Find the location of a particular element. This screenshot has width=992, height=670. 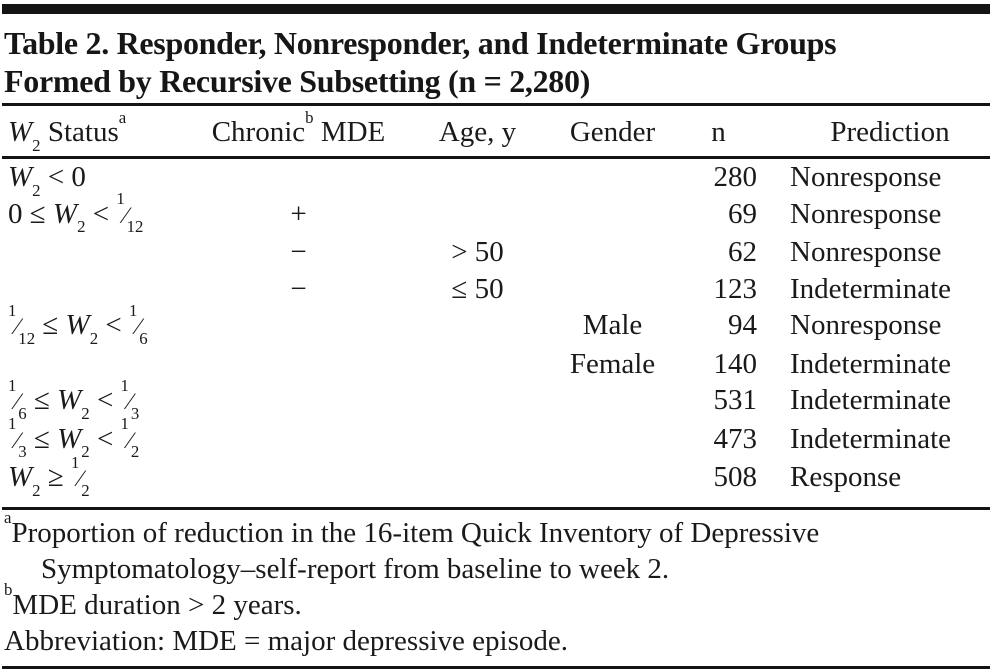

table-row: − > 50 62 Nonresponse is located at coordinates (496, 252).